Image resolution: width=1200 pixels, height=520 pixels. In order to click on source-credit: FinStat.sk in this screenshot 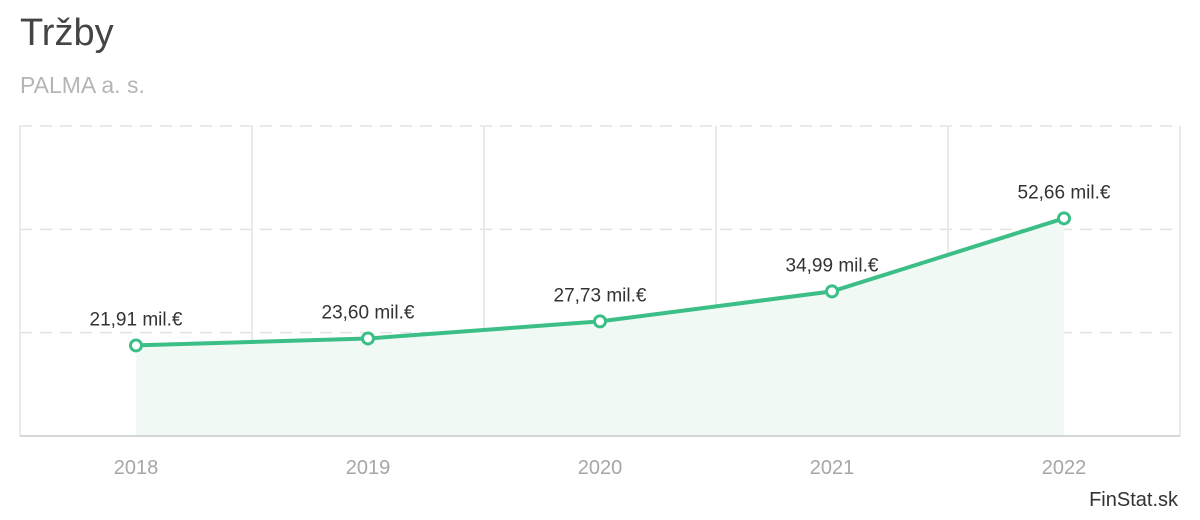, I will do `click(1133, 500)`.